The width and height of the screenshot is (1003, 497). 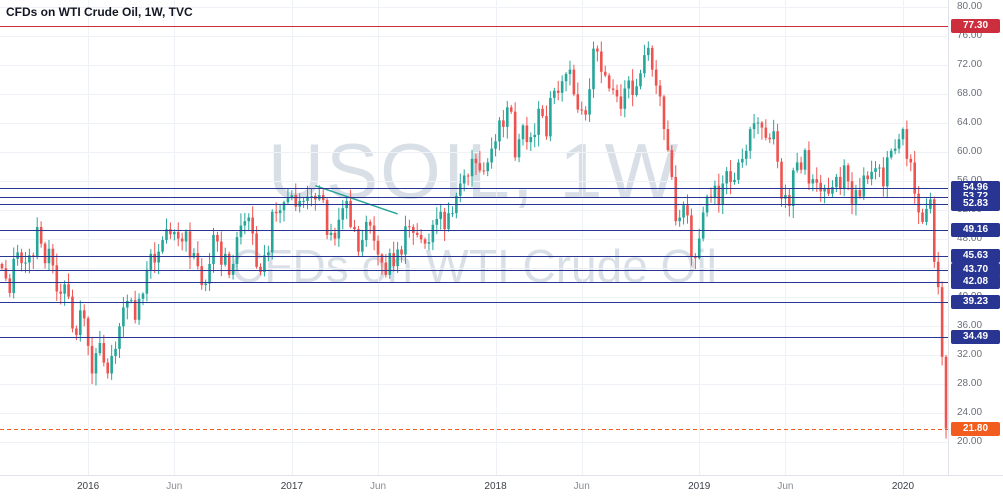 I want to click on time-tick-label: 2020, so click(x=903, y=486).